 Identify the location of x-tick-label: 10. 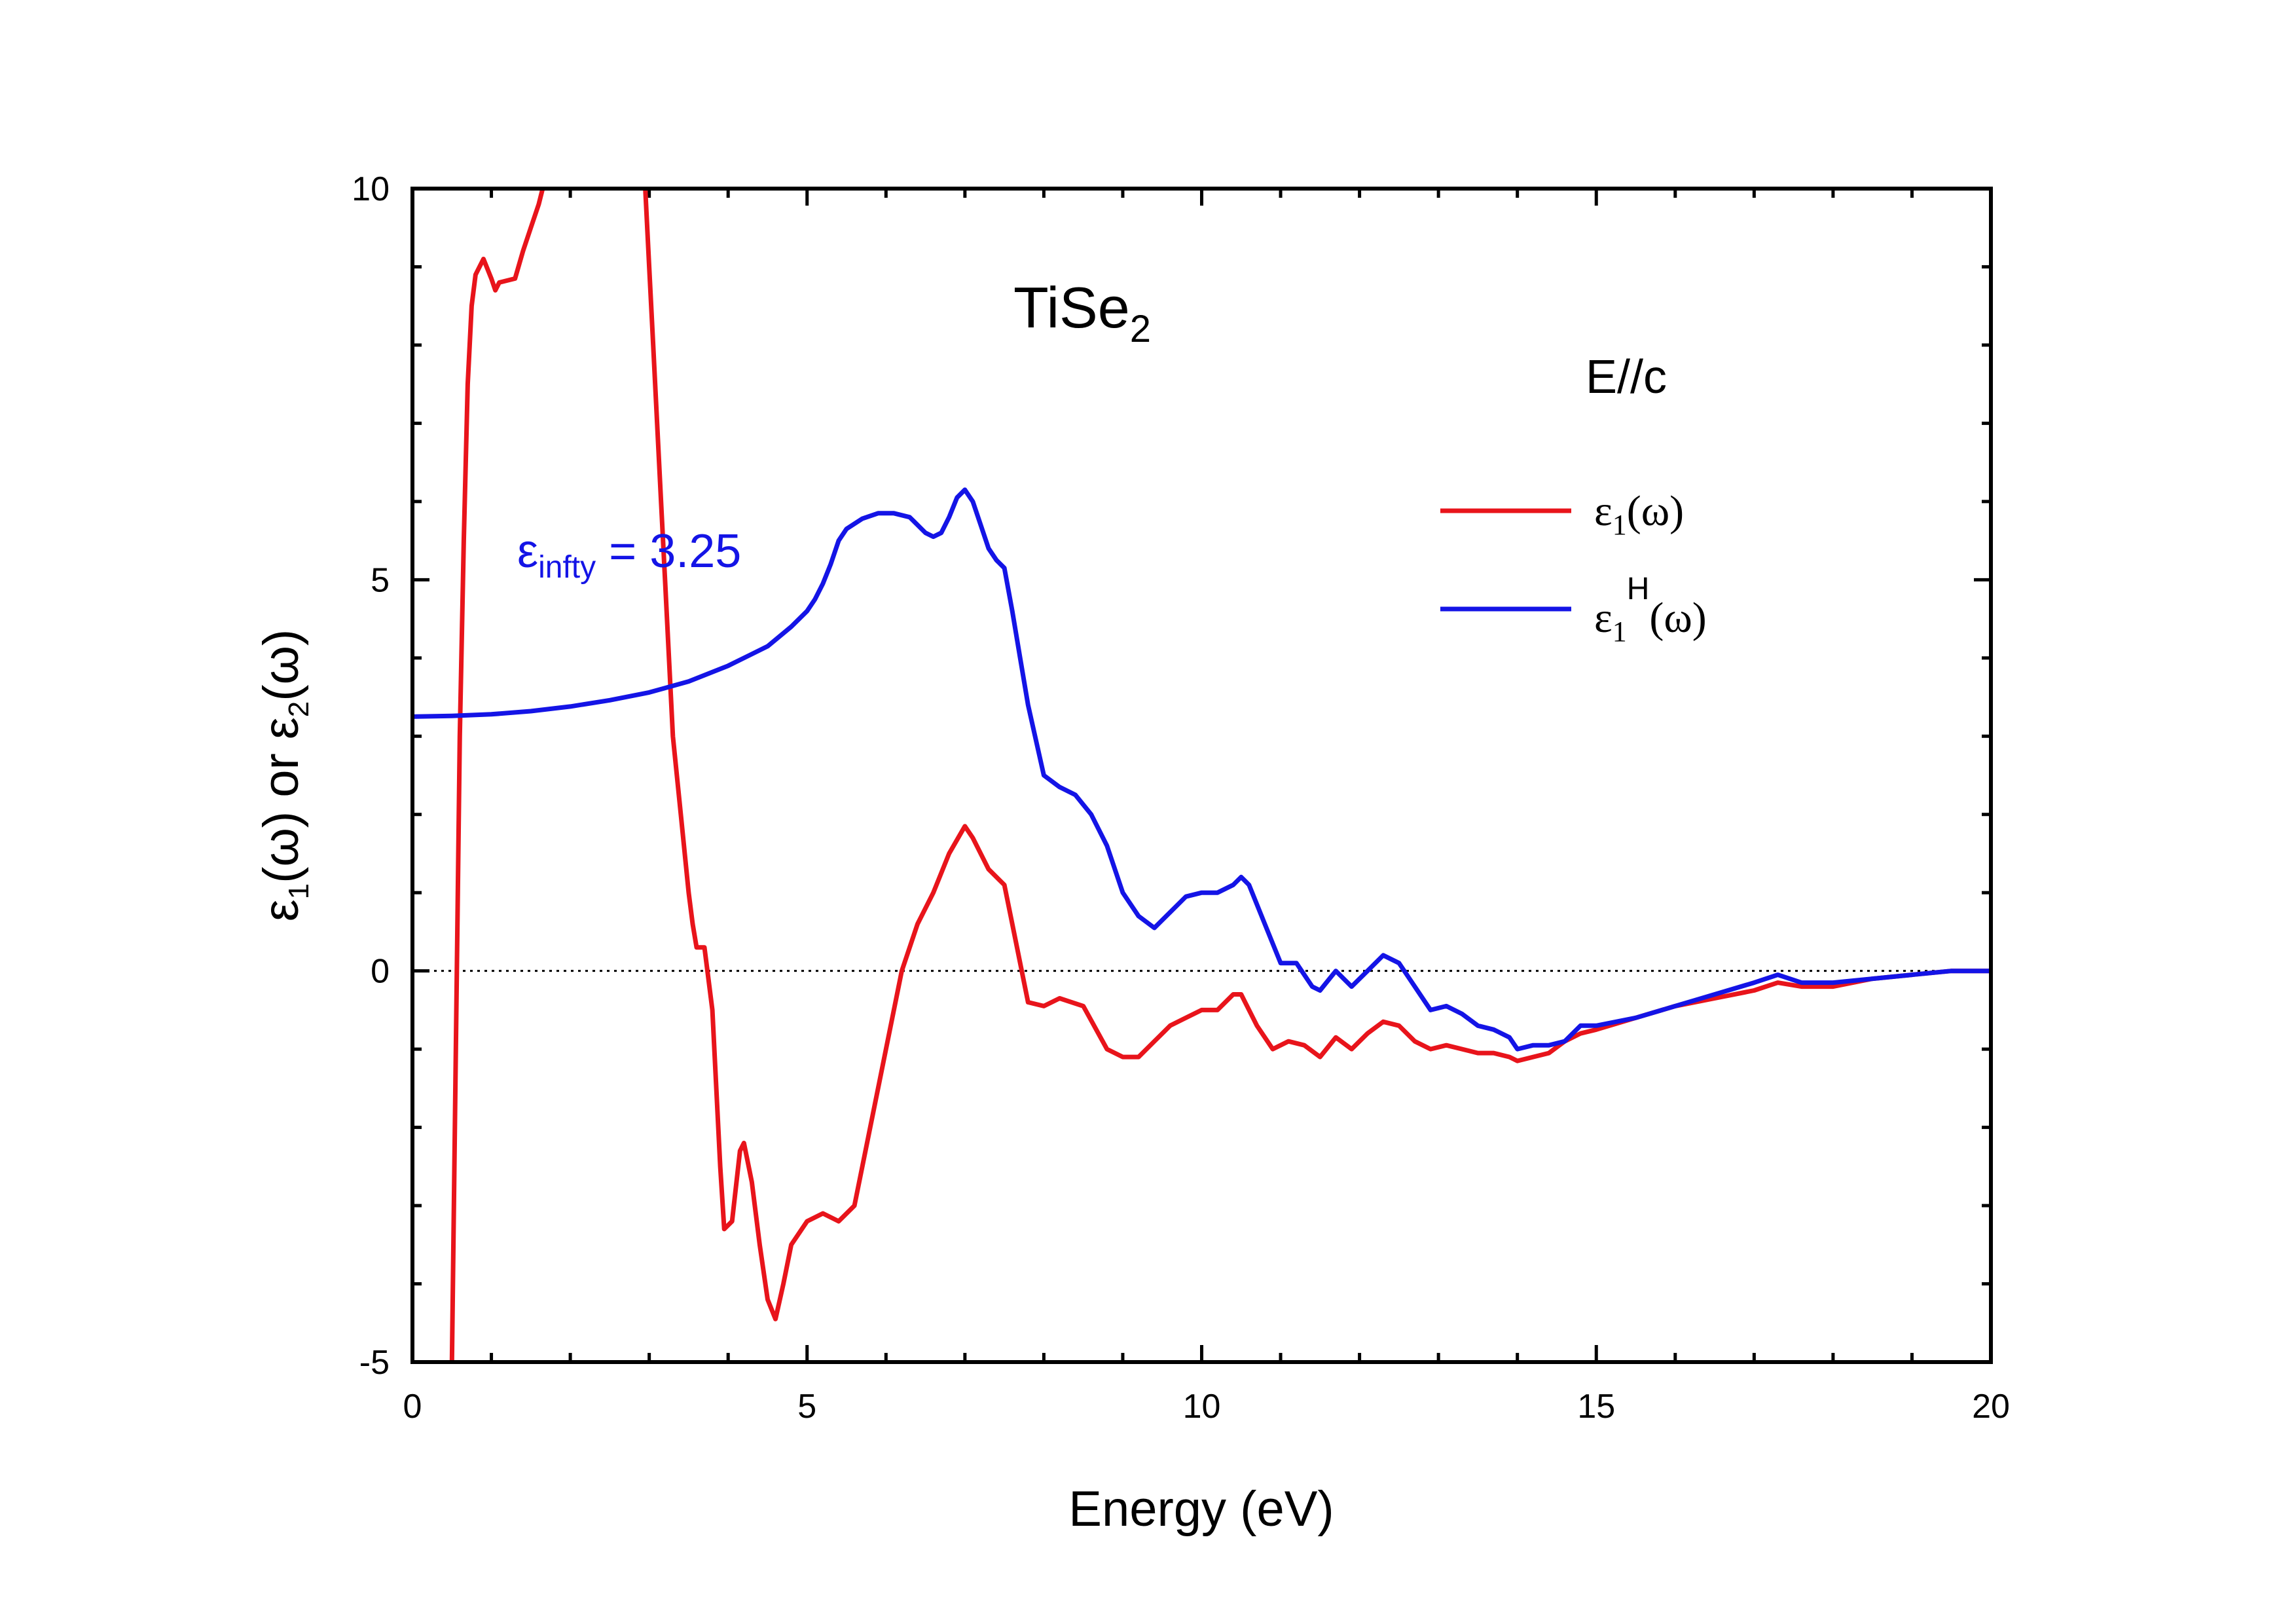
(1202, 1407).